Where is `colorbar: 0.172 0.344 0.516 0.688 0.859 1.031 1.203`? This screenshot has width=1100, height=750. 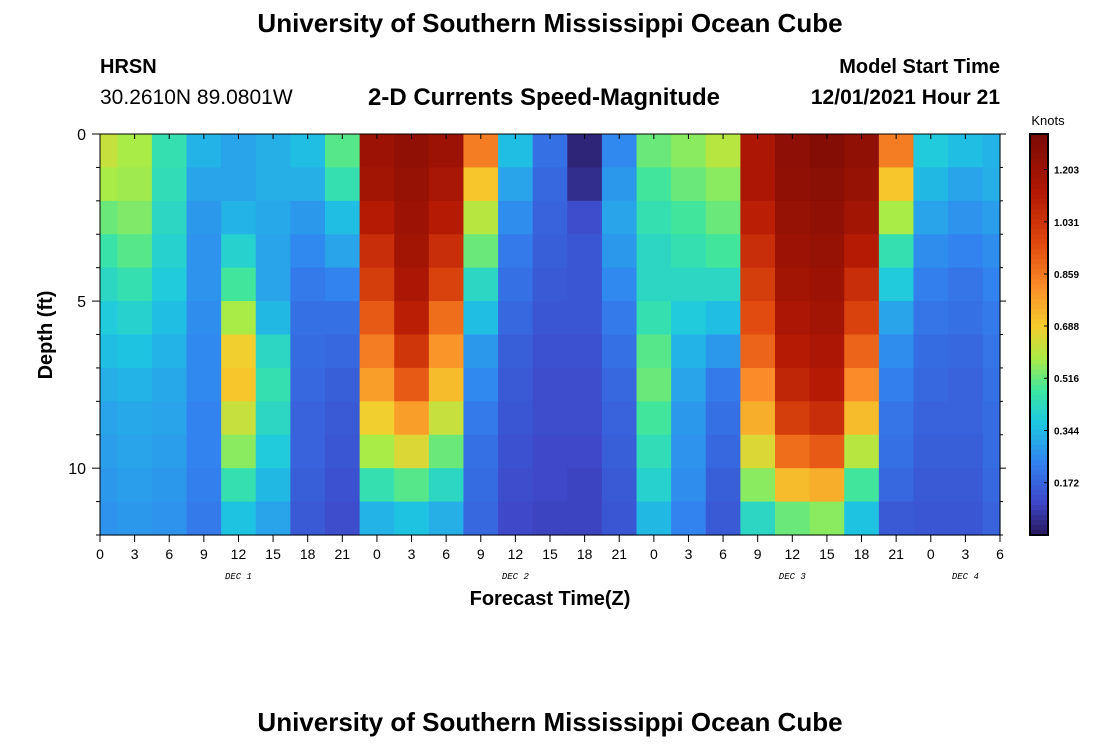 colorbar: 0.172 0.344 0.516 0.688 0.859 1.031 1.203 is located at coordinates (1054, 334).